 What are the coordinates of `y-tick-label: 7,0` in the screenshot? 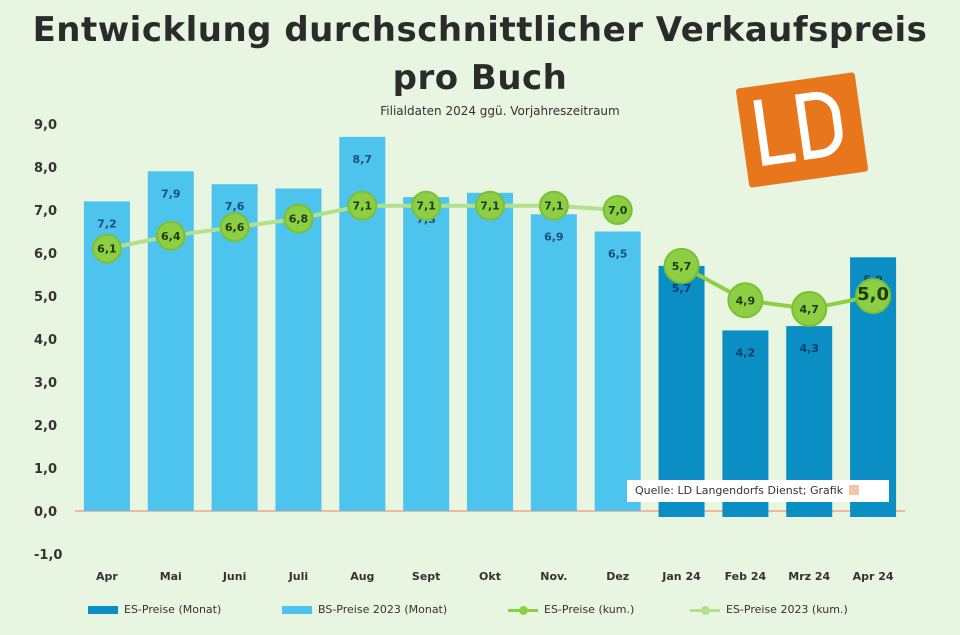 It's located at (45, 211).